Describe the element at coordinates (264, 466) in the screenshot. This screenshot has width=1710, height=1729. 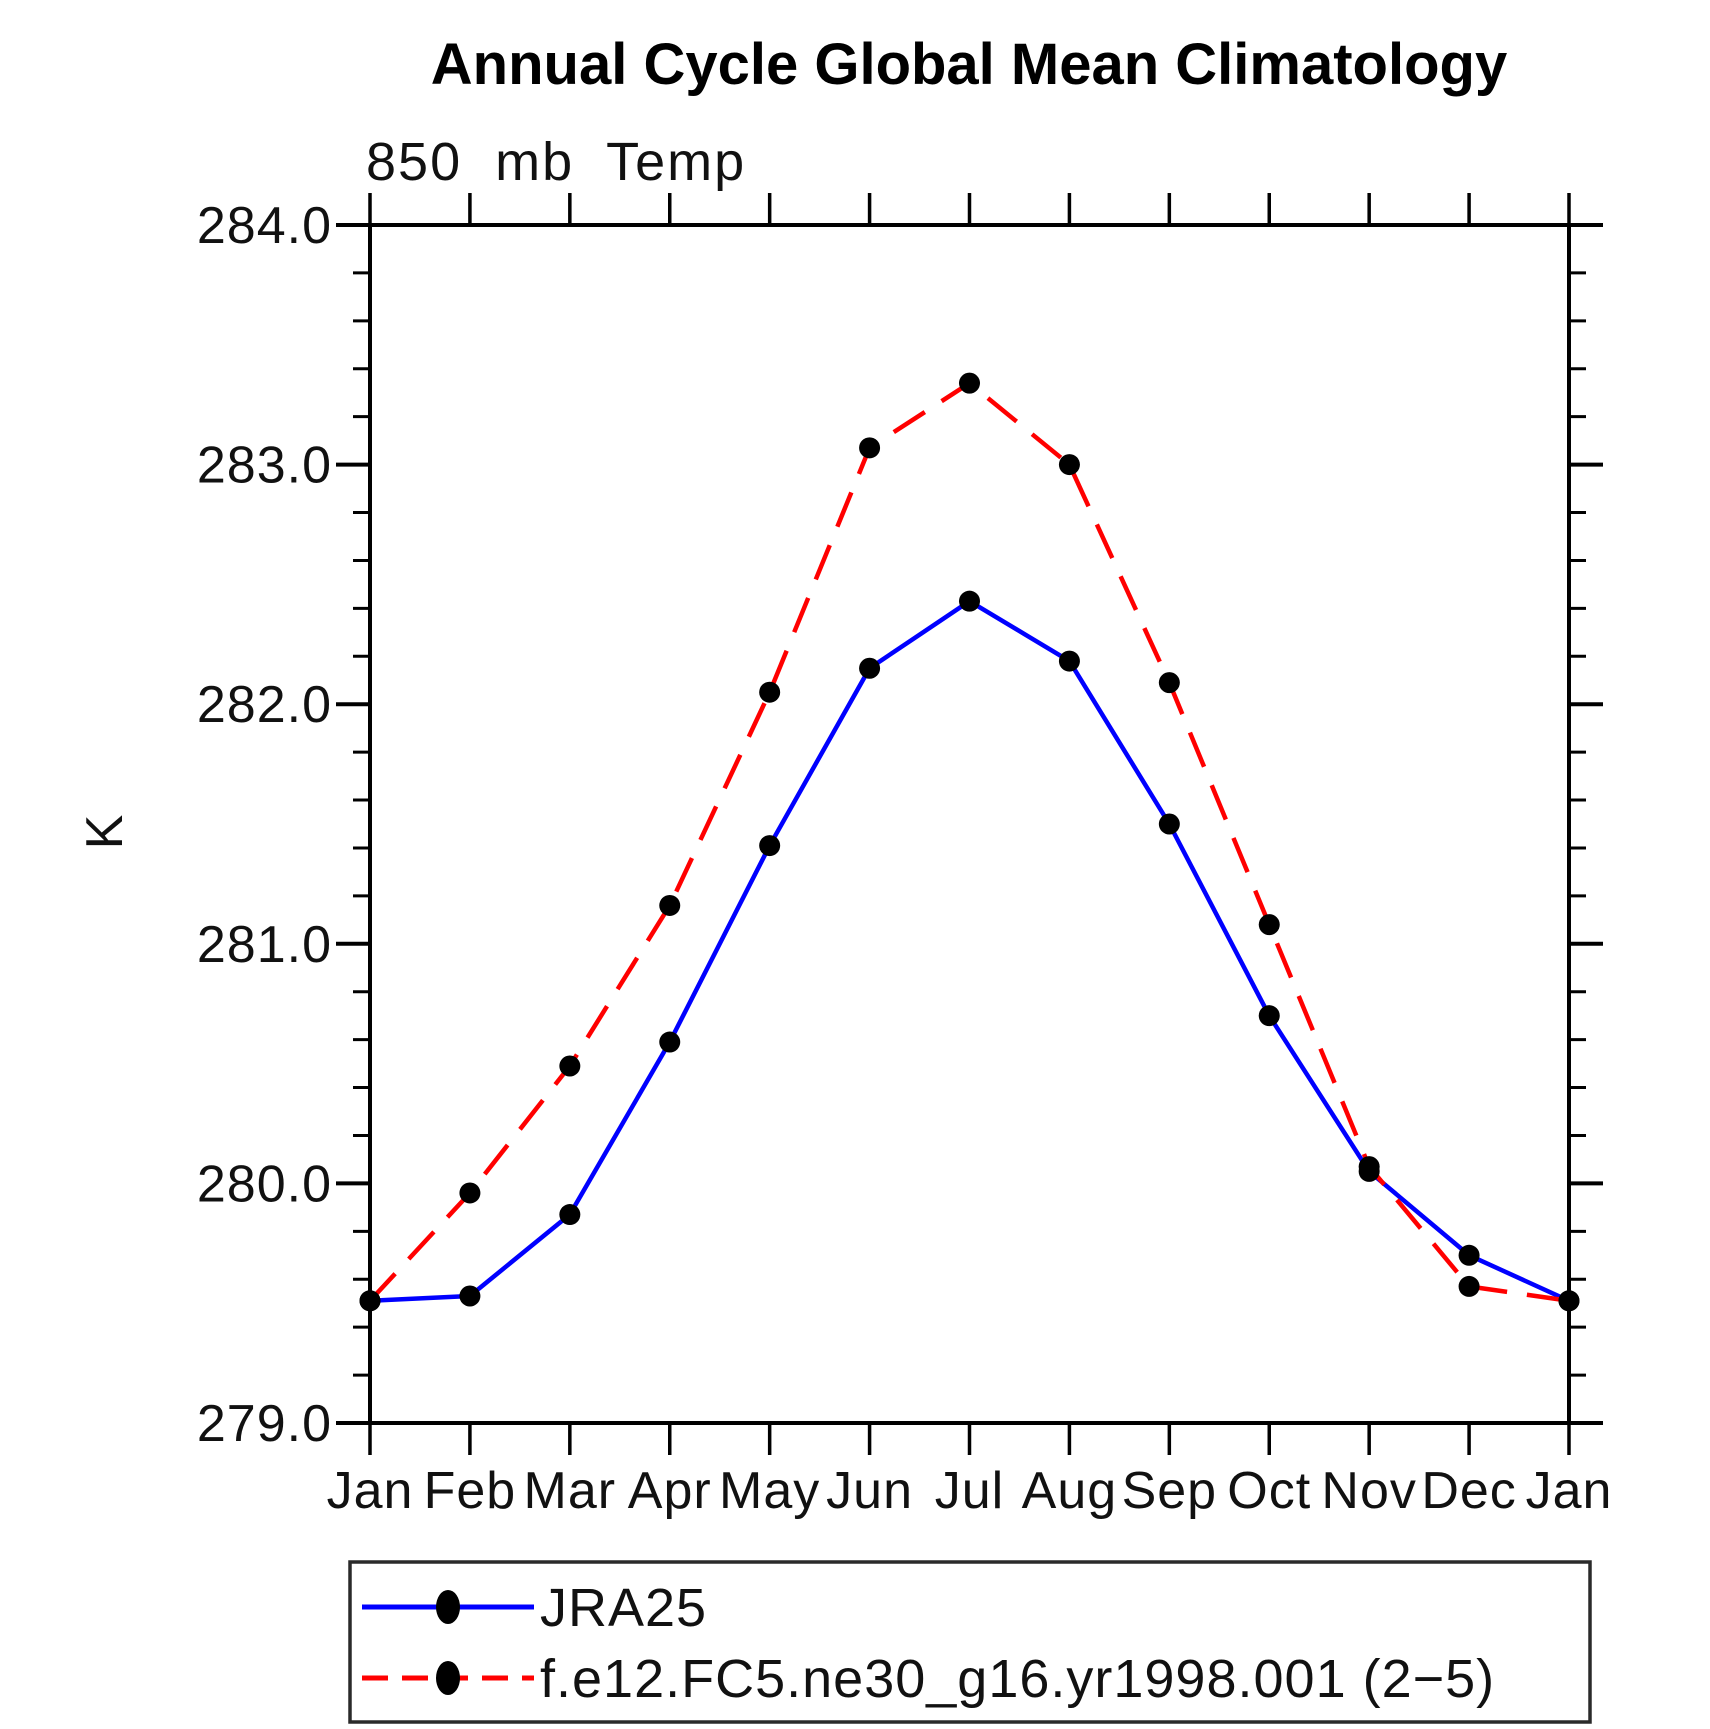
I see `y-tick-label: 283.0` at that location.